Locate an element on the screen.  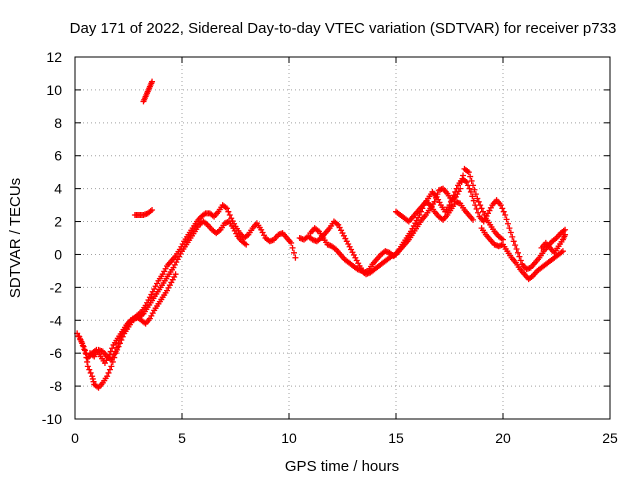
x-tick-label: 0 is located at coordinates (75, 438).